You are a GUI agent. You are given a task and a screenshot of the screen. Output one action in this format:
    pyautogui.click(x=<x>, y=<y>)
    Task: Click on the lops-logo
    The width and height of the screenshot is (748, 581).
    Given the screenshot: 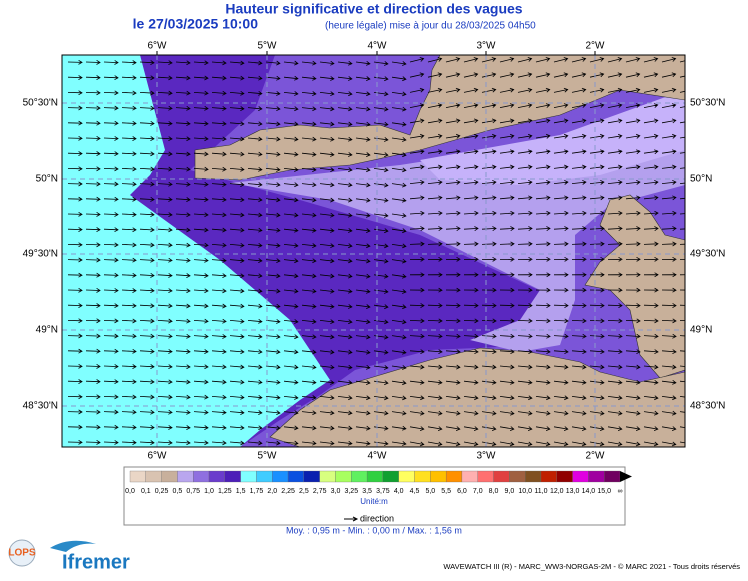 What is the action you would take?
    pyautogui.click(x=22, y=553)
    